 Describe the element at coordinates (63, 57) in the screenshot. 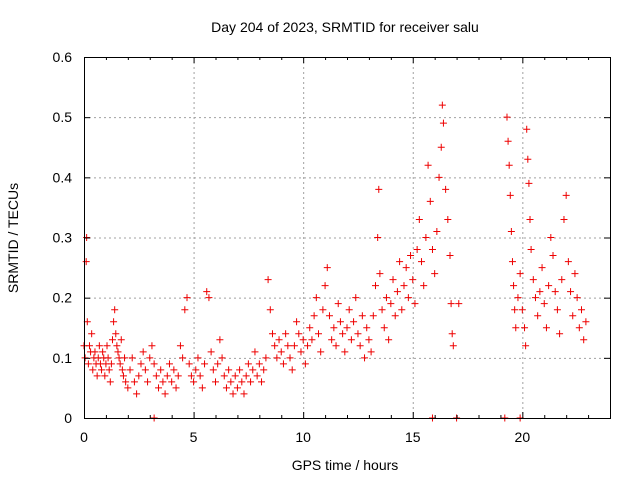

I see `y-tick-label: 0.6` at that location.